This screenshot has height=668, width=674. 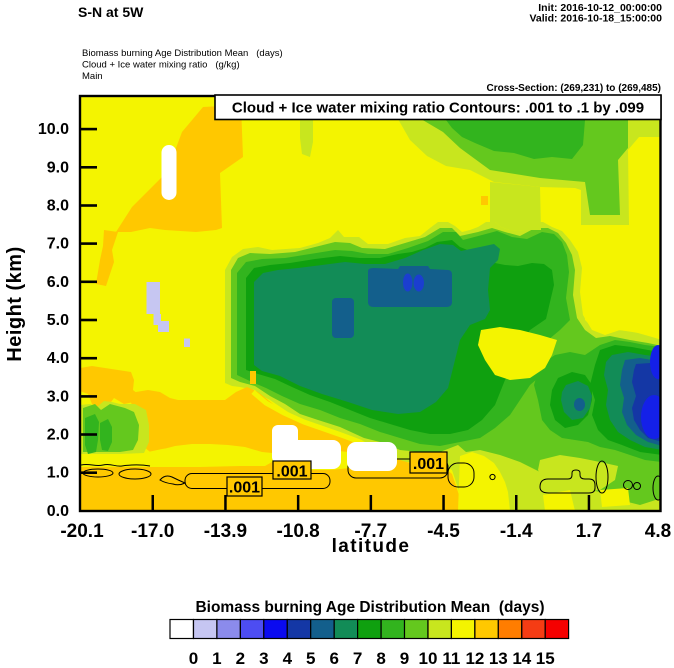 What do you see at coordinates (297, 531) in the screenshot?
I see `svg-text: -10.8` at bounding box center [297, 531].